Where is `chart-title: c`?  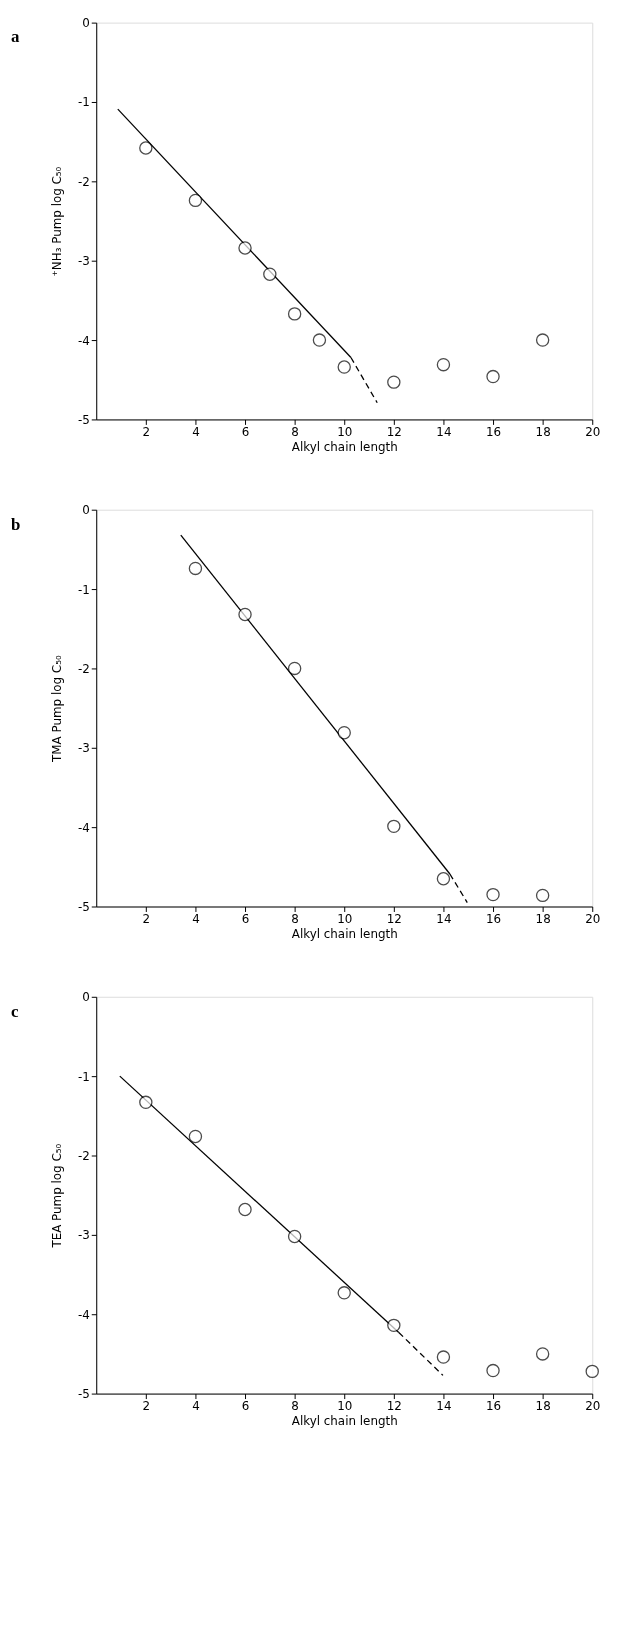
chart-title: c is located at coordinates (14, 1011).